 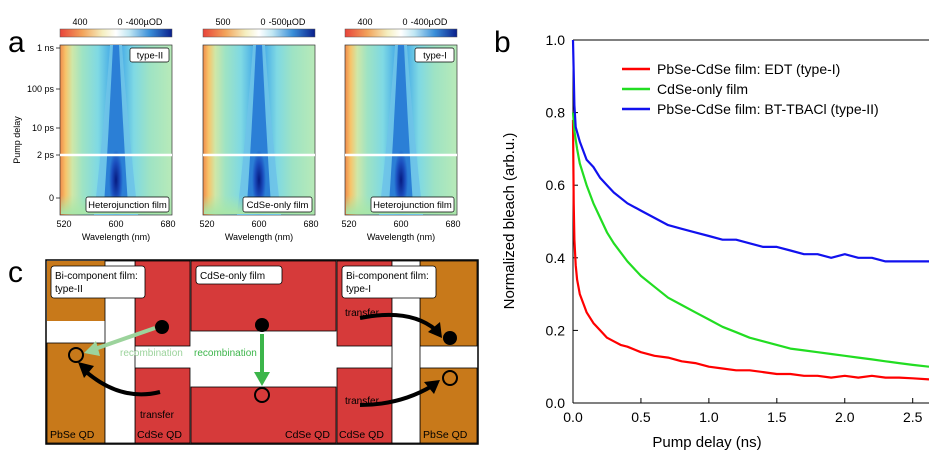 What do you see at coordinates (259, 237) in the screenshot?
I see `heatmap-xlabel-1: Wavelength (nm)` at bounding box center [259, 237].